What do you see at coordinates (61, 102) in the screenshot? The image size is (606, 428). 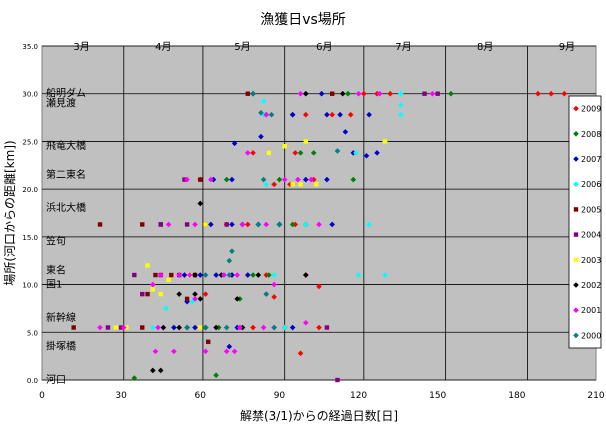 I see `place-label: 瀬見渡` at bounding box center [61, 102].